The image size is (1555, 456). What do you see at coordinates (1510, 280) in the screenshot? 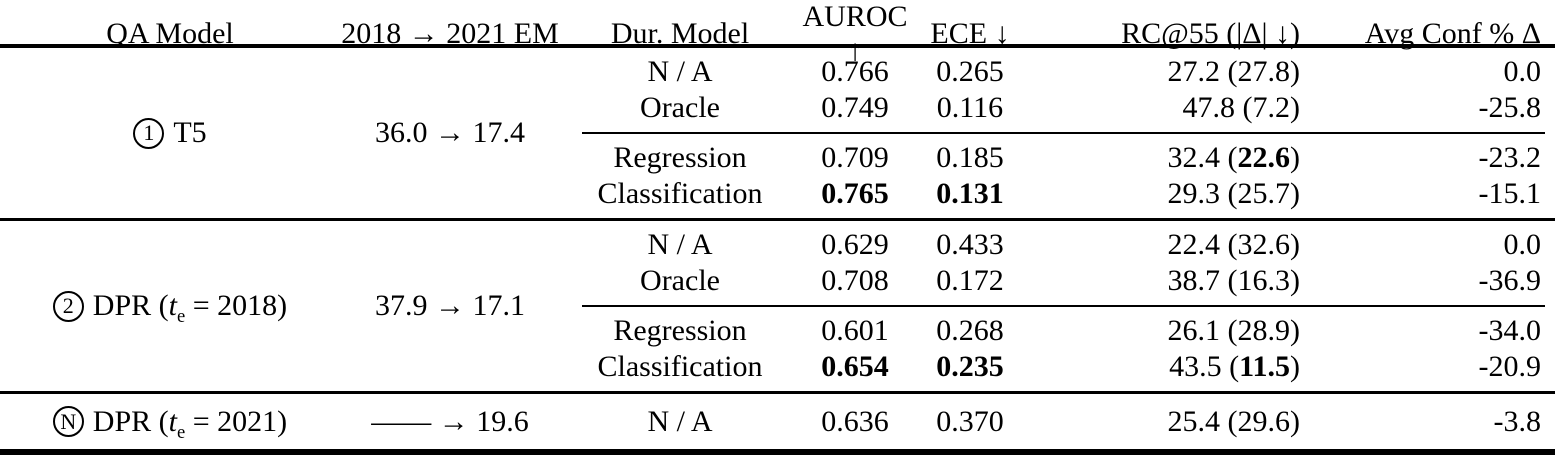
I see `avg-conf-cell: -36.9` at bounding box center [1510, 280].